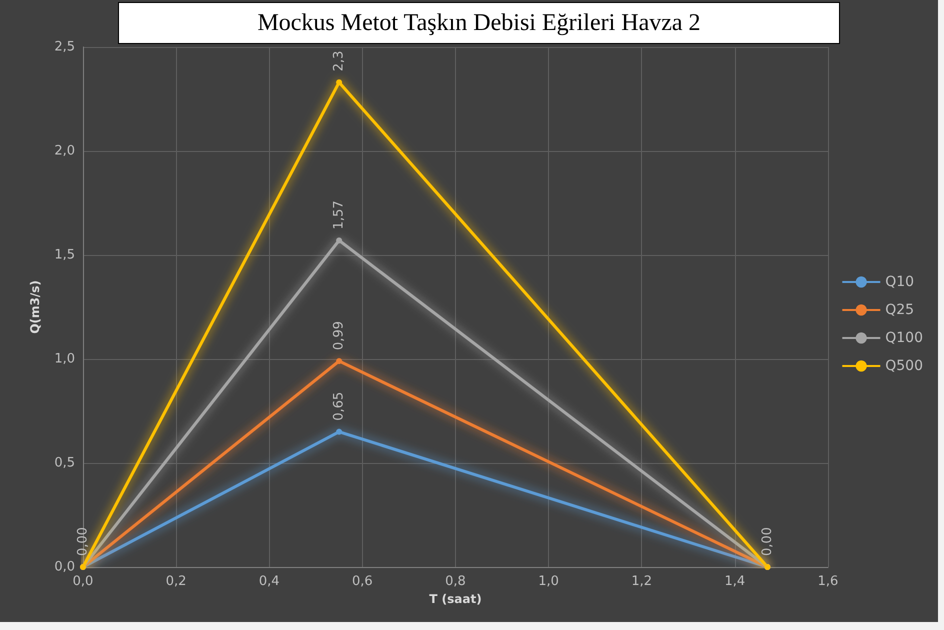 The image size is (944, 630). I want to click on data-label: 1,57, so click(339, 215).